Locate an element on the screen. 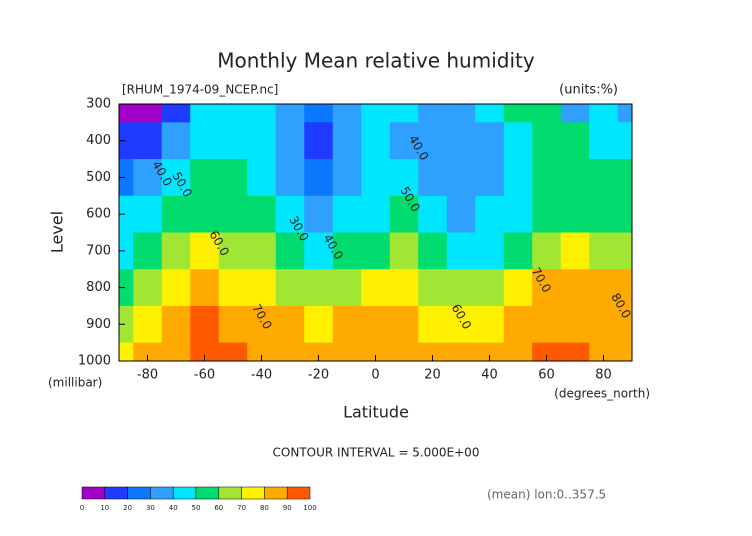  x-tick-label: -80 is located at coordinates (147, 375).